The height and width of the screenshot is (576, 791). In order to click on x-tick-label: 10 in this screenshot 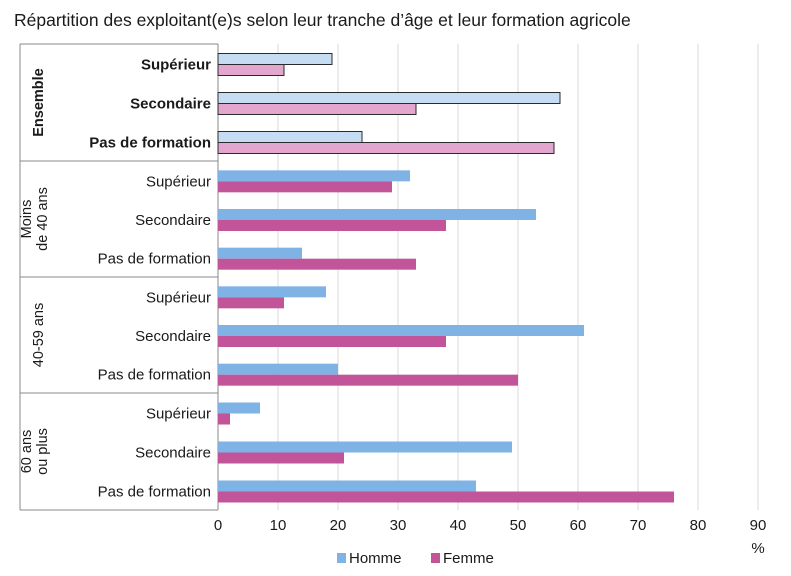, I will do `click(278, 525)`.